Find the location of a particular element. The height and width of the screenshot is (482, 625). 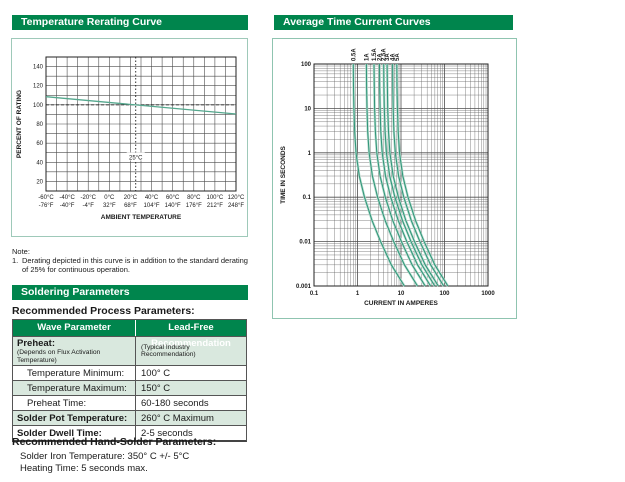

param-cell: Preheat Time: is located at coordinates (74, 403).